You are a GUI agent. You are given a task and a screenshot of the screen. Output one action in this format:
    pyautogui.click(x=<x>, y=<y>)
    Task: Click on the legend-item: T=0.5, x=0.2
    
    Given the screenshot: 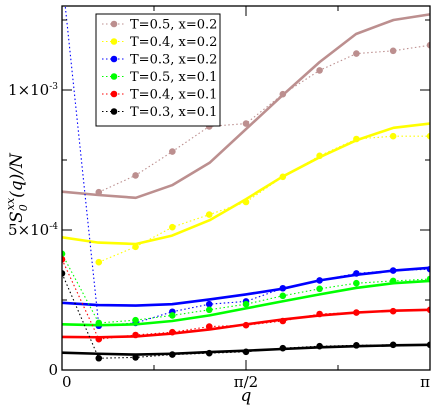 What is the action you would take?
    pyautogui.click(x=159, y=25)
    